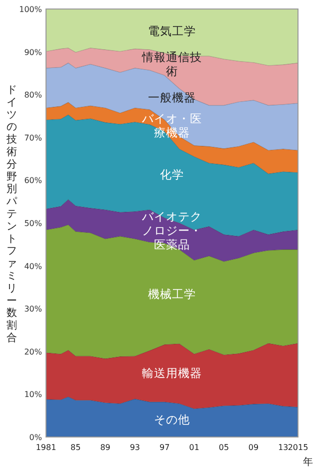 The height and width of the screenshot is (469, 324). Describe the element at coordinates (308, 462) in the screenshot. I see `x-axis-title: 年` at that location.